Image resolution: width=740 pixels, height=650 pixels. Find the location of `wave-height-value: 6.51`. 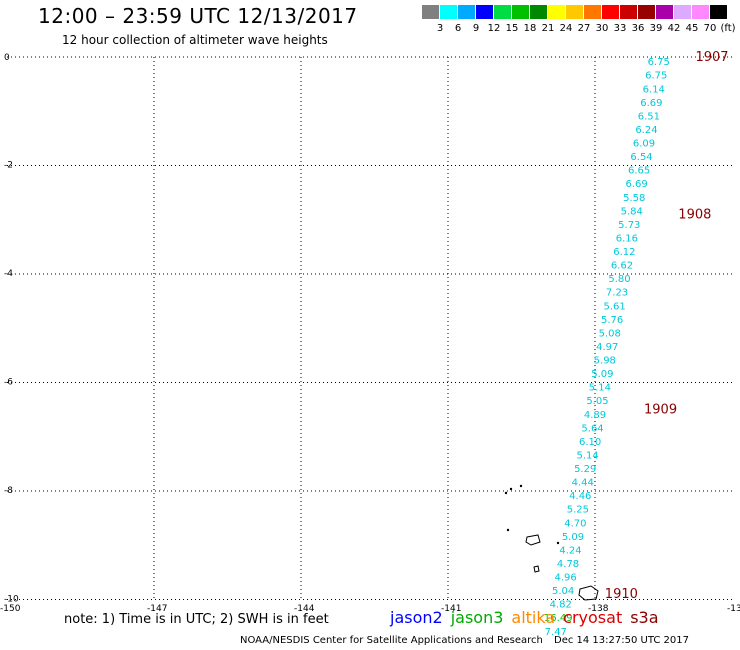

wave-height-value: 6.51 is located at coordinates (649, 116).